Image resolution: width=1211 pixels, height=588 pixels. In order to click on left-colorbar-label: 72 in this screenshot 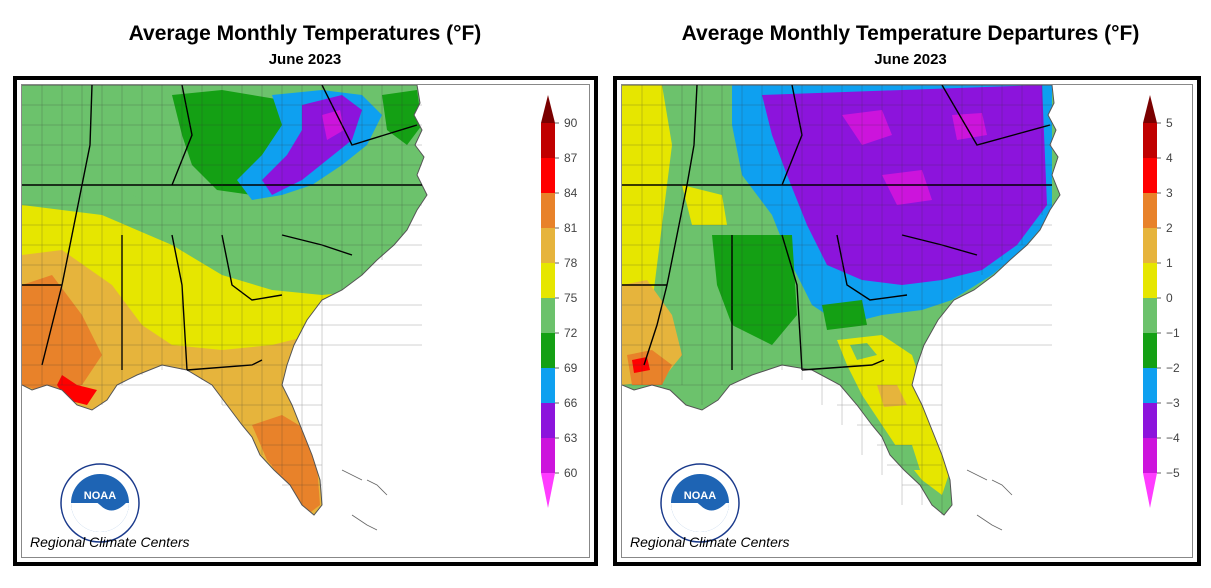, I will do `click(571, 333)`.